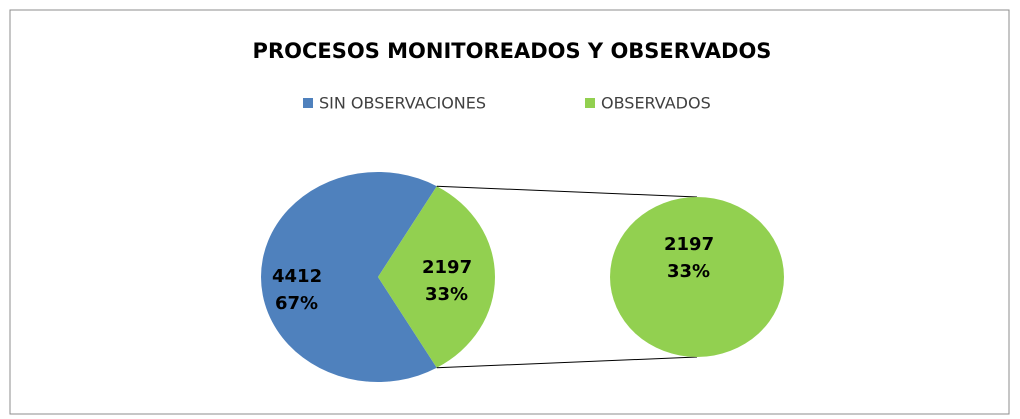 The height and width of the screenshot is (419, 1020). I want to click on legend-label: SIN OBSERVACIONES, so click(402, 103).